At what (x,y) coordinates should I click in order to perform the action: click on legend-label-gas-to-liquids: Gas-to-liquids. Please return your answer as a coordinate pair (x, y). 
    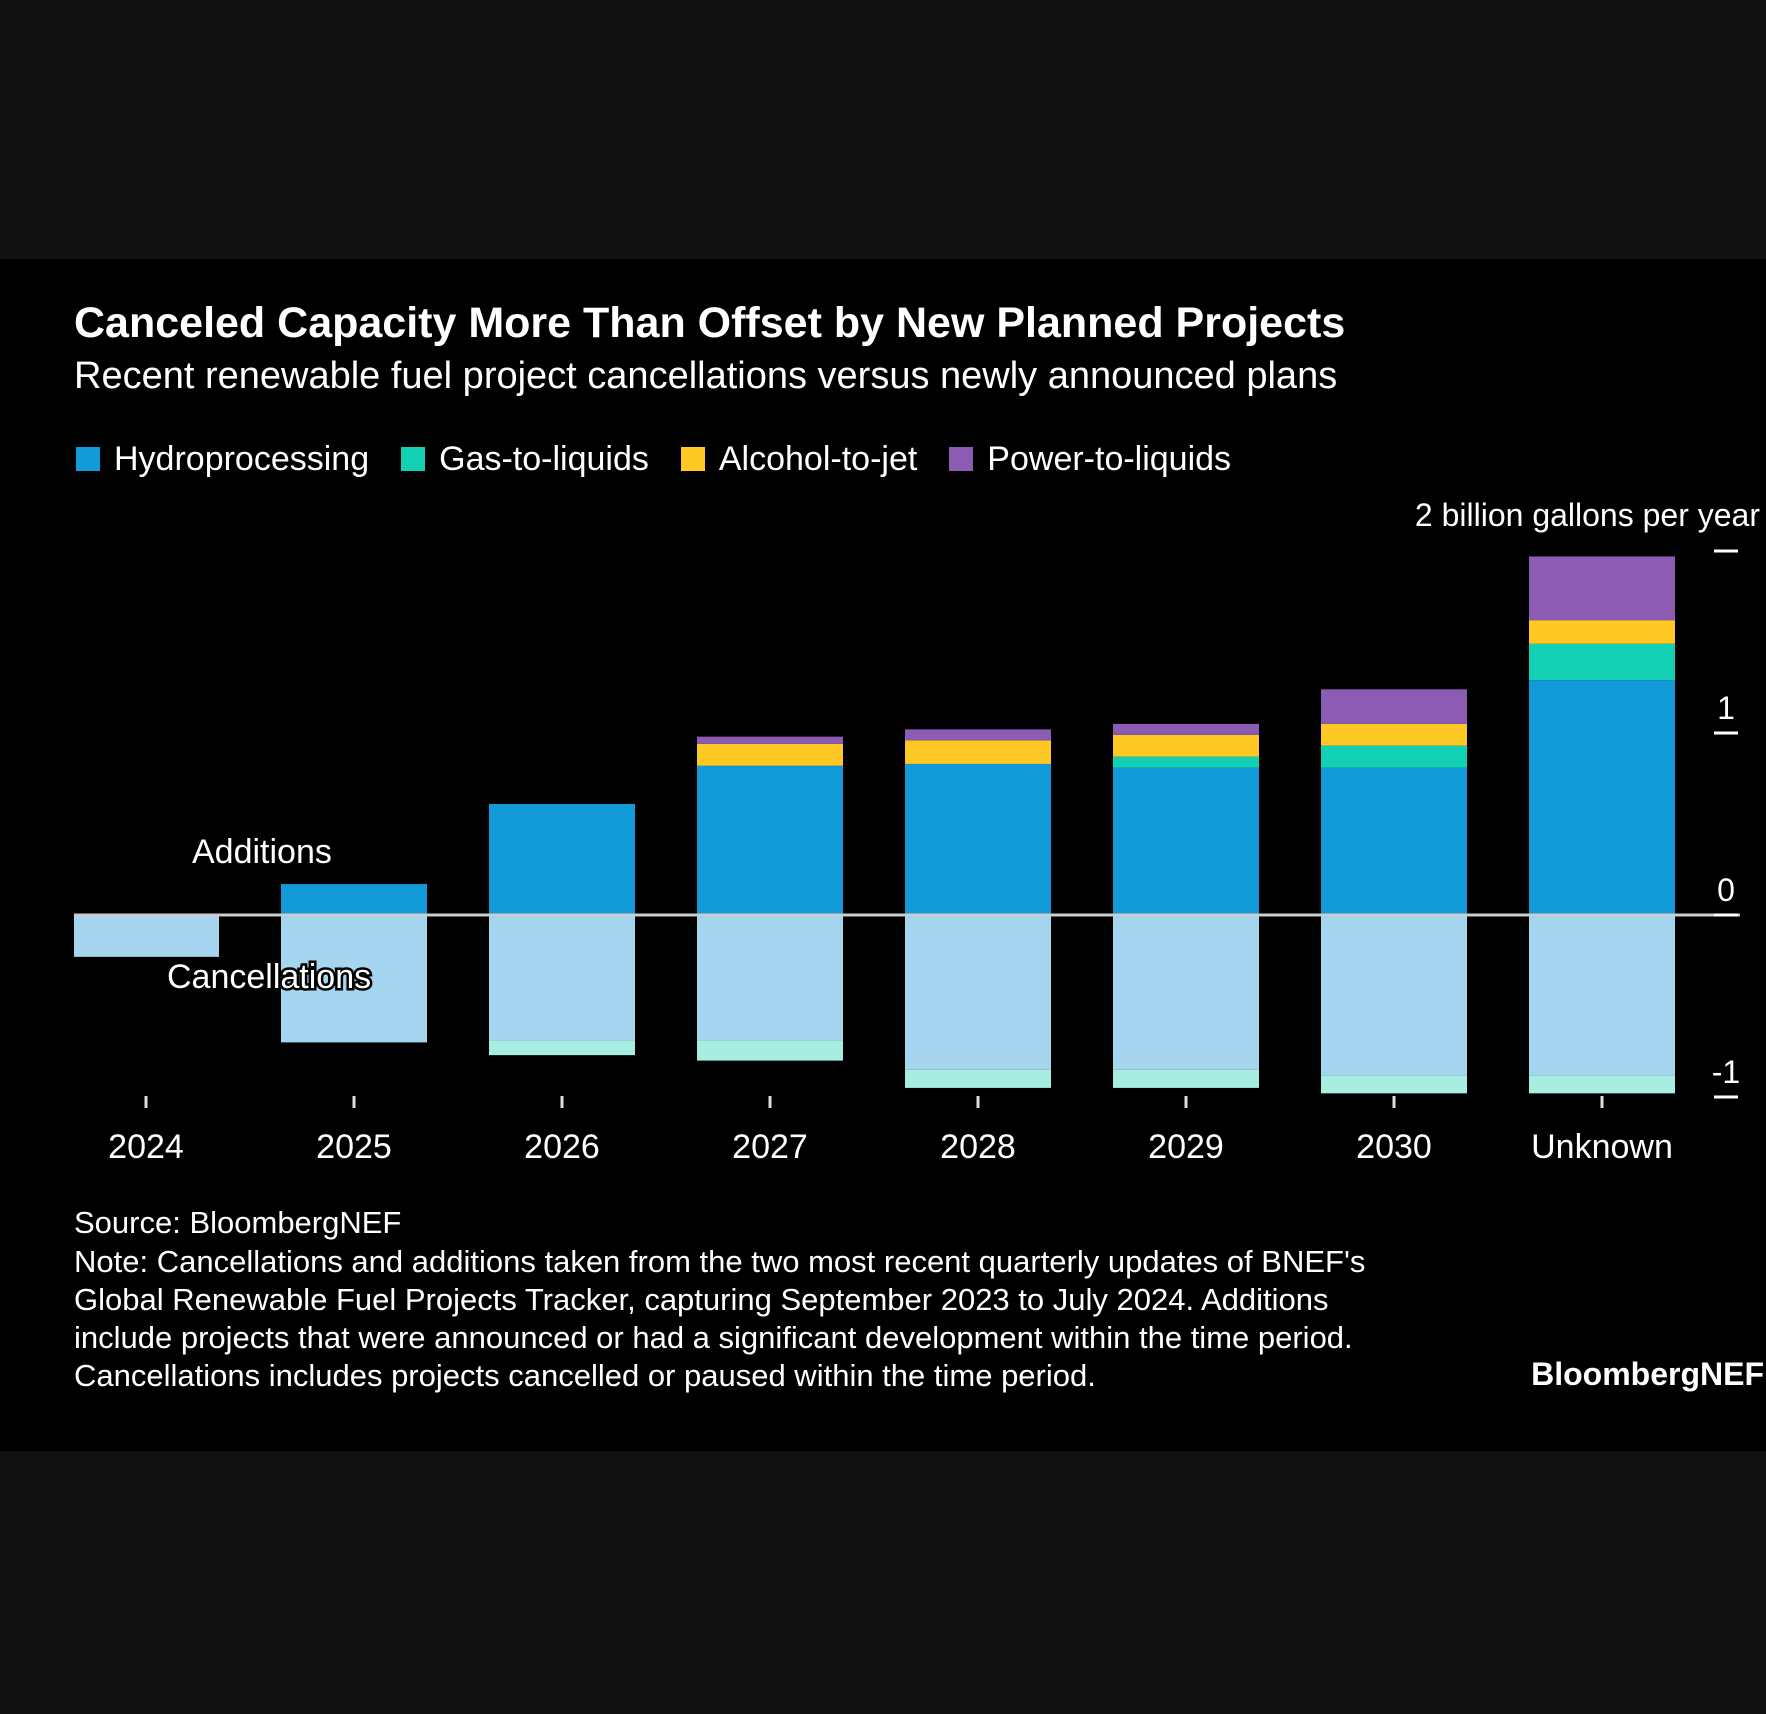
    Looking at the image, I should click on (544, 458).